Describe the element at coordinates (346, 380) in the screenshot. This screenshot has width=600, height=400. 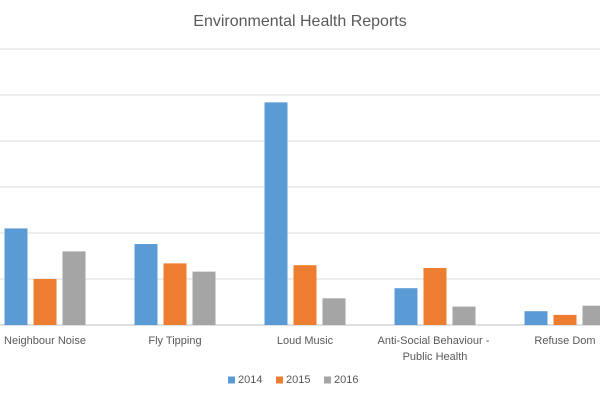
I see `legend-label: 2016` at that location.